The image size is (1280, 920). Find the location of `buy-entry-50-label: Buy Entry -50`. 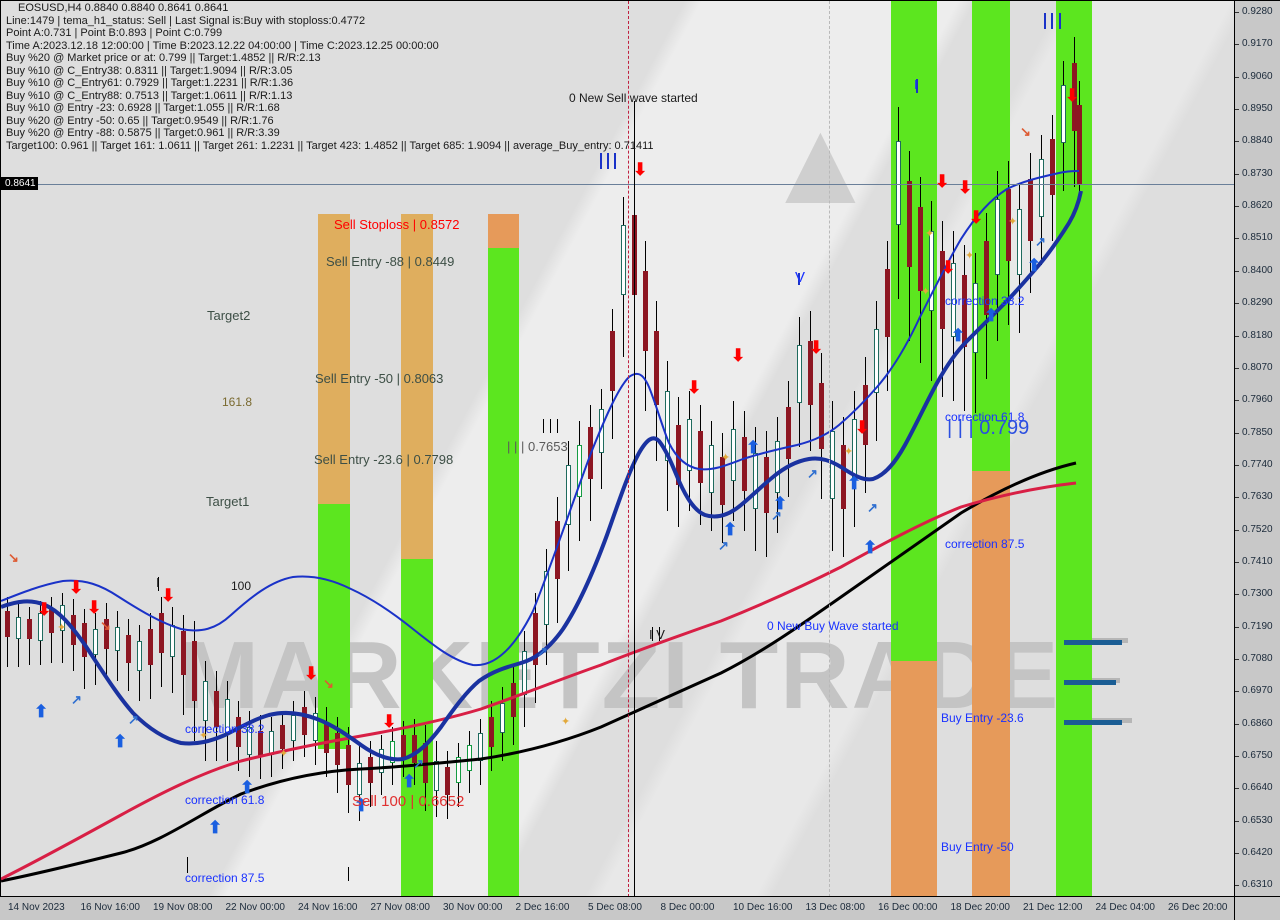

buy-entry-50-label: Buy Entry -50 is located at coordinates (977, 847).